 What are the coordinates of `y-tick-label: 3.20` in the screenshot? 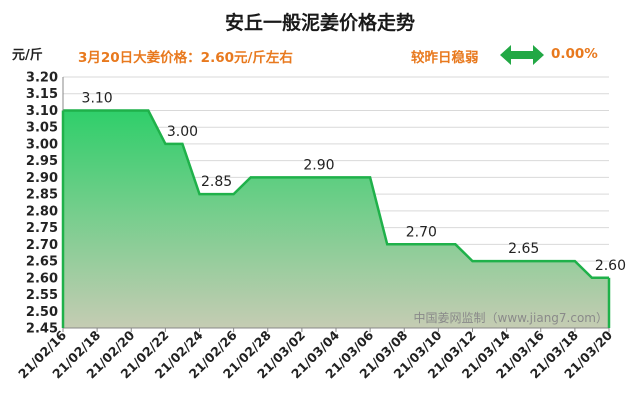 It's located at (42, 78).